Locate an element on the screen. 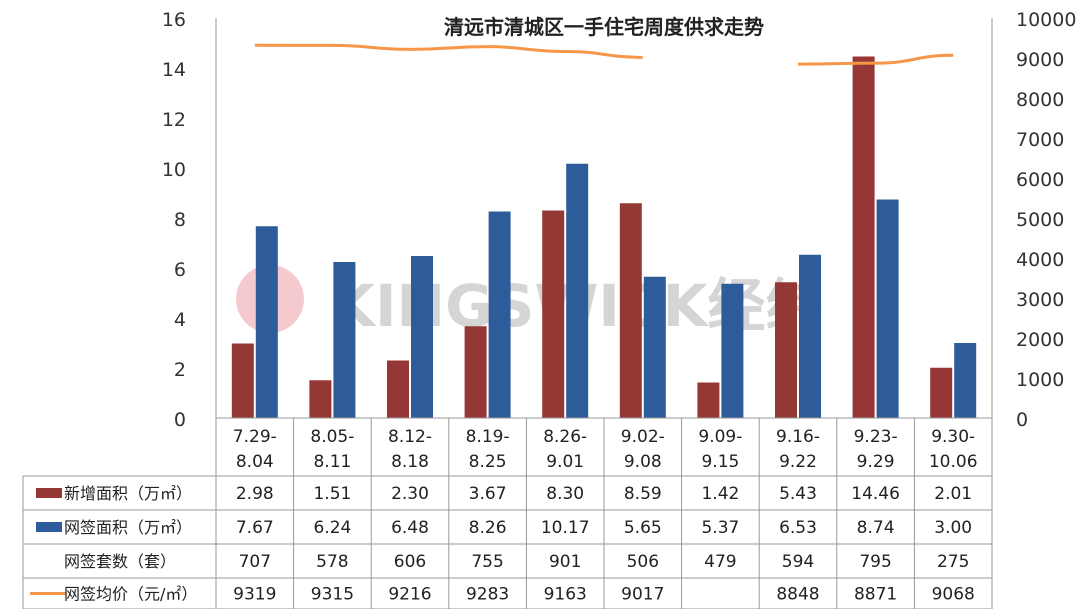 The height and width of the screenshot is (609, 1080). table-cell: 9163 is located at coordinates (565, 595).